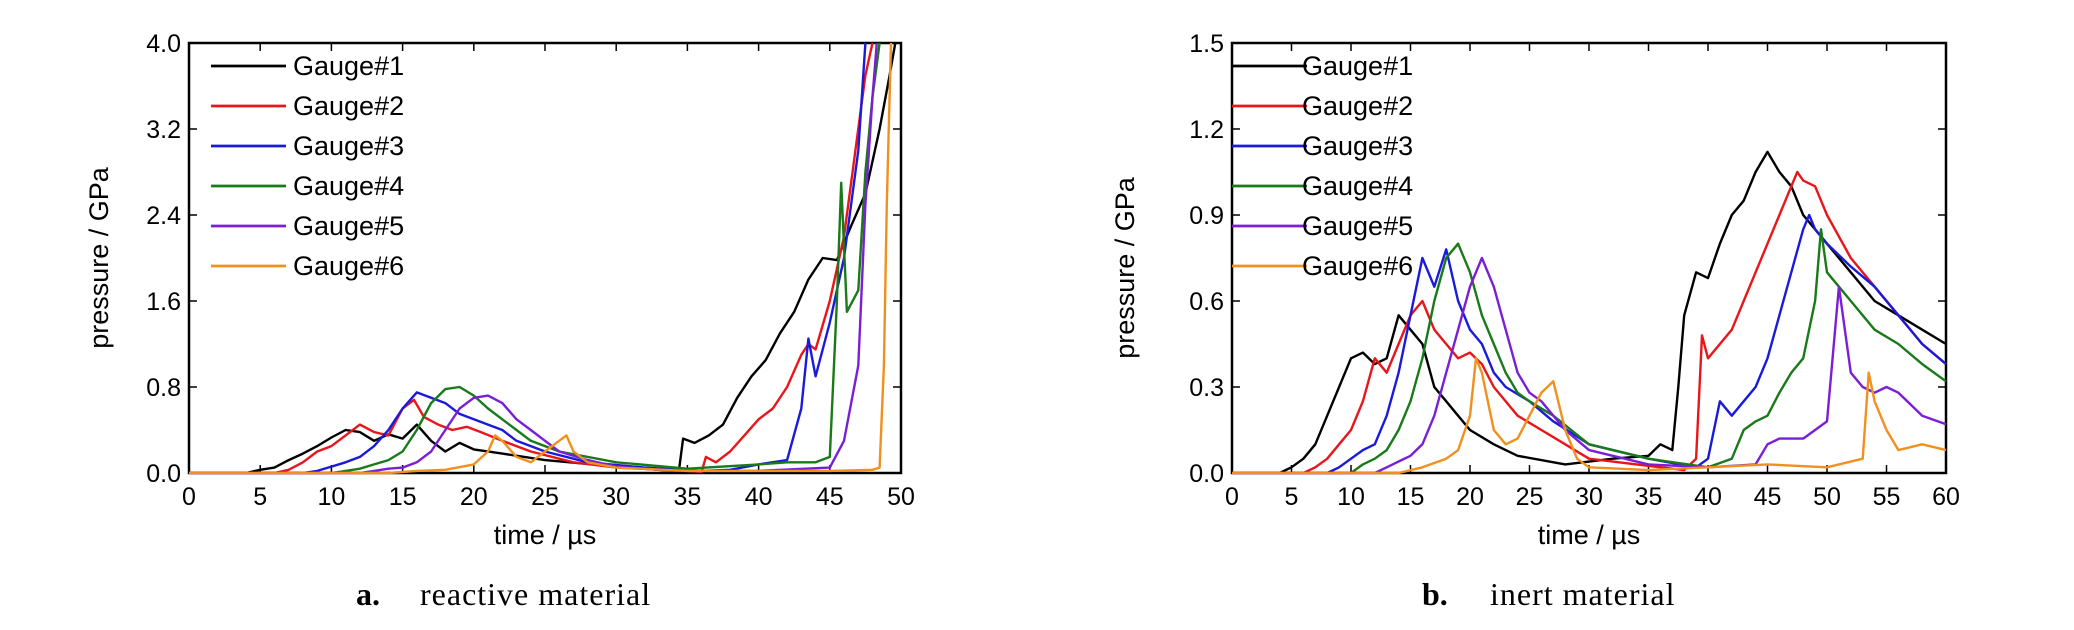 Image resolution: width=2074 pixels, height=630 pixels. I want to click on x-tick-label: 60, so click(1946, 497).